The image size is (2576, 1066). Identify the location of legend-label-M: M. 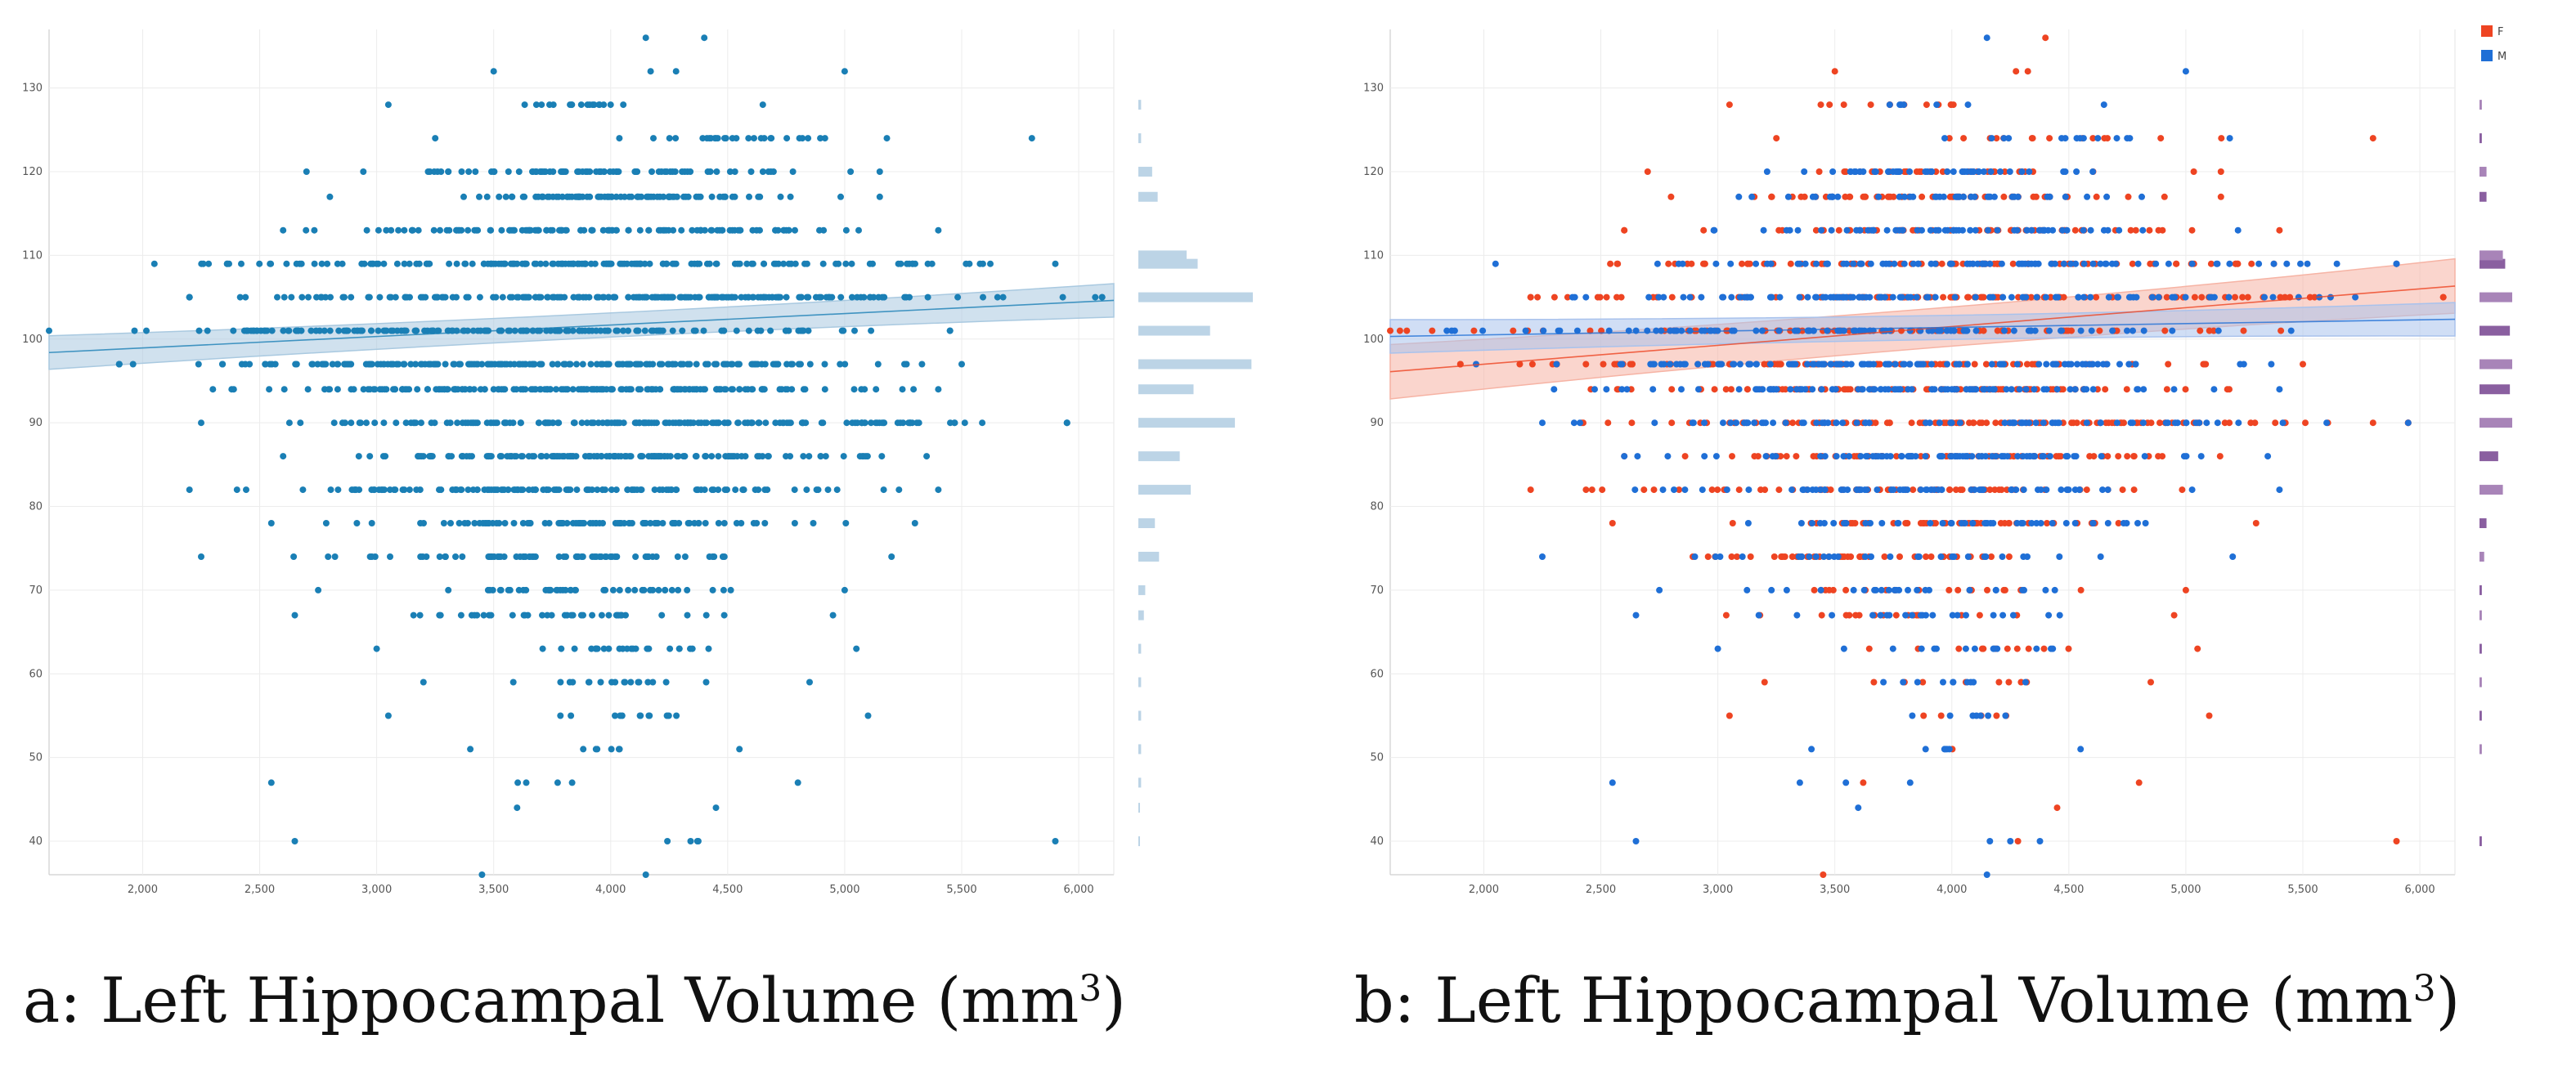
(2501, 57).